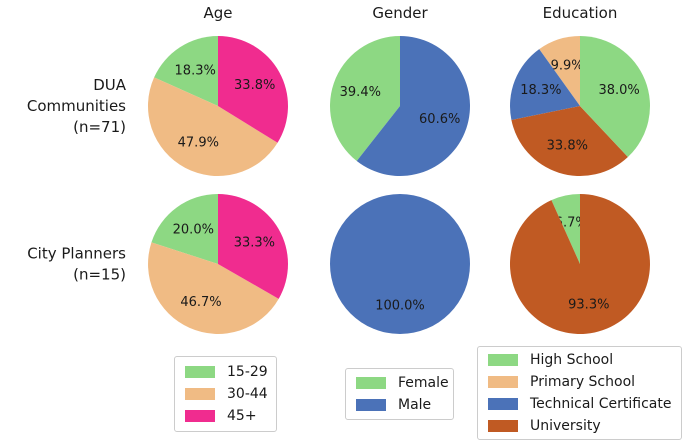  I want to click on column-title-education: Education, so click(580, 13).